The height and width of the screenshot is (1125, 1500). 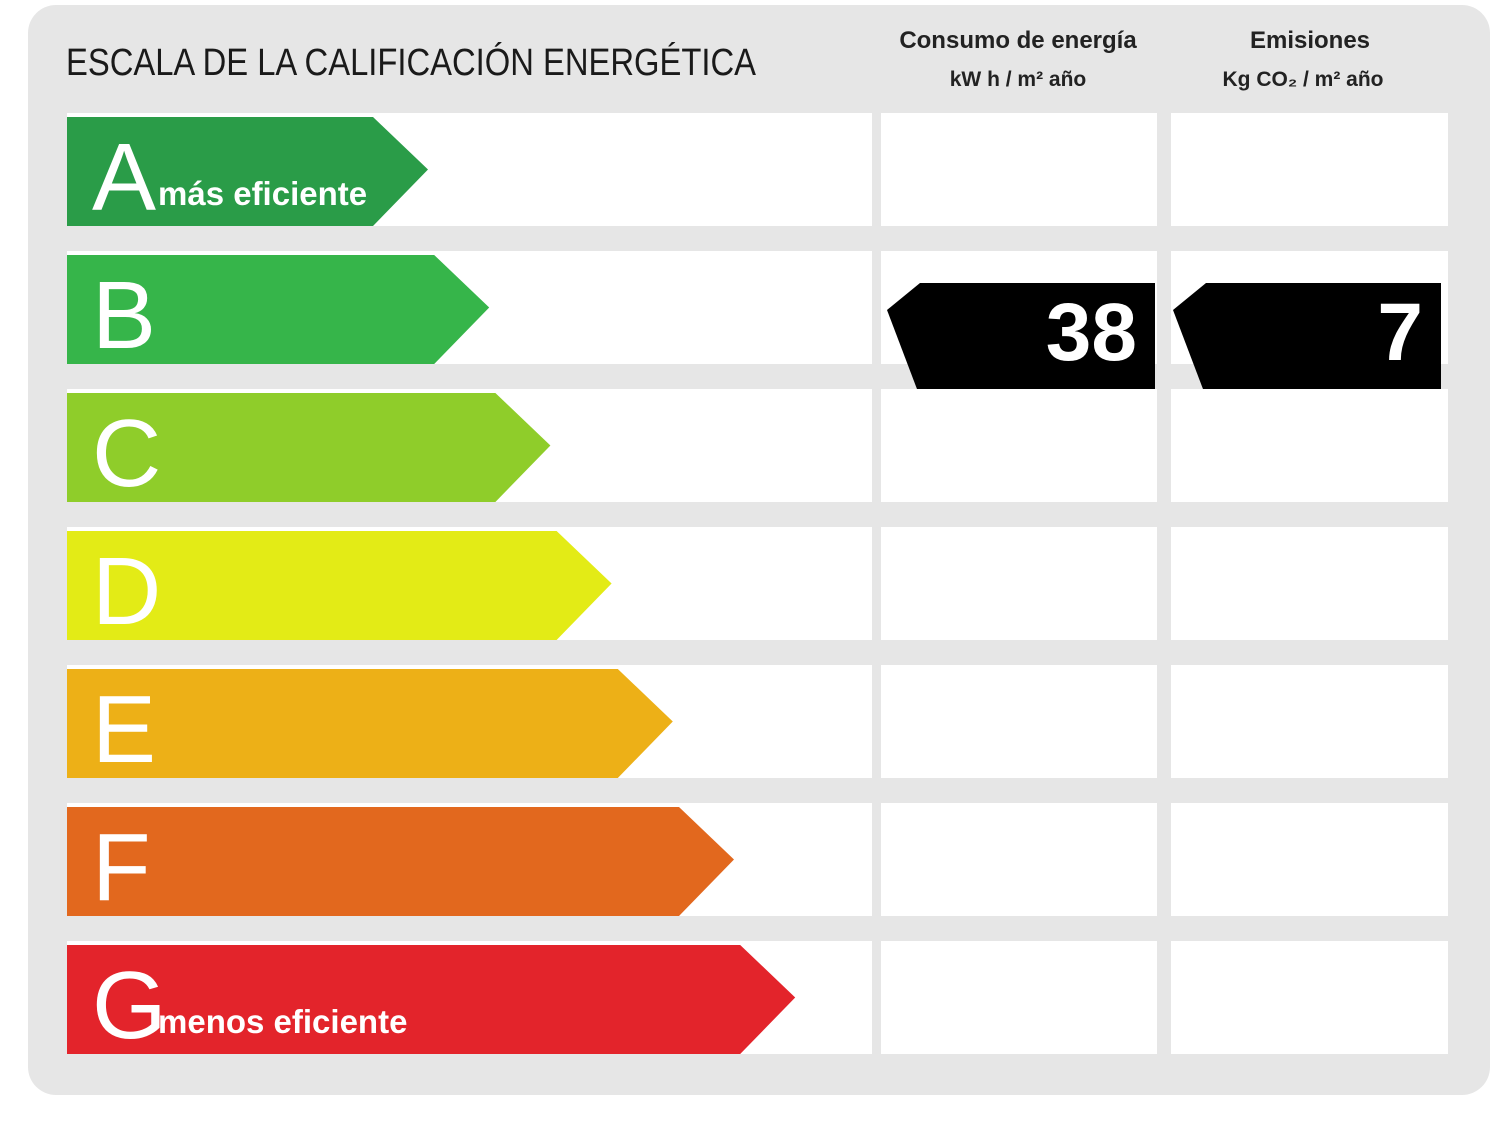 What do you see at coordinates (1400, 332) in the screenshot?
I see `value: 7` at bounding box center [1400, 332].